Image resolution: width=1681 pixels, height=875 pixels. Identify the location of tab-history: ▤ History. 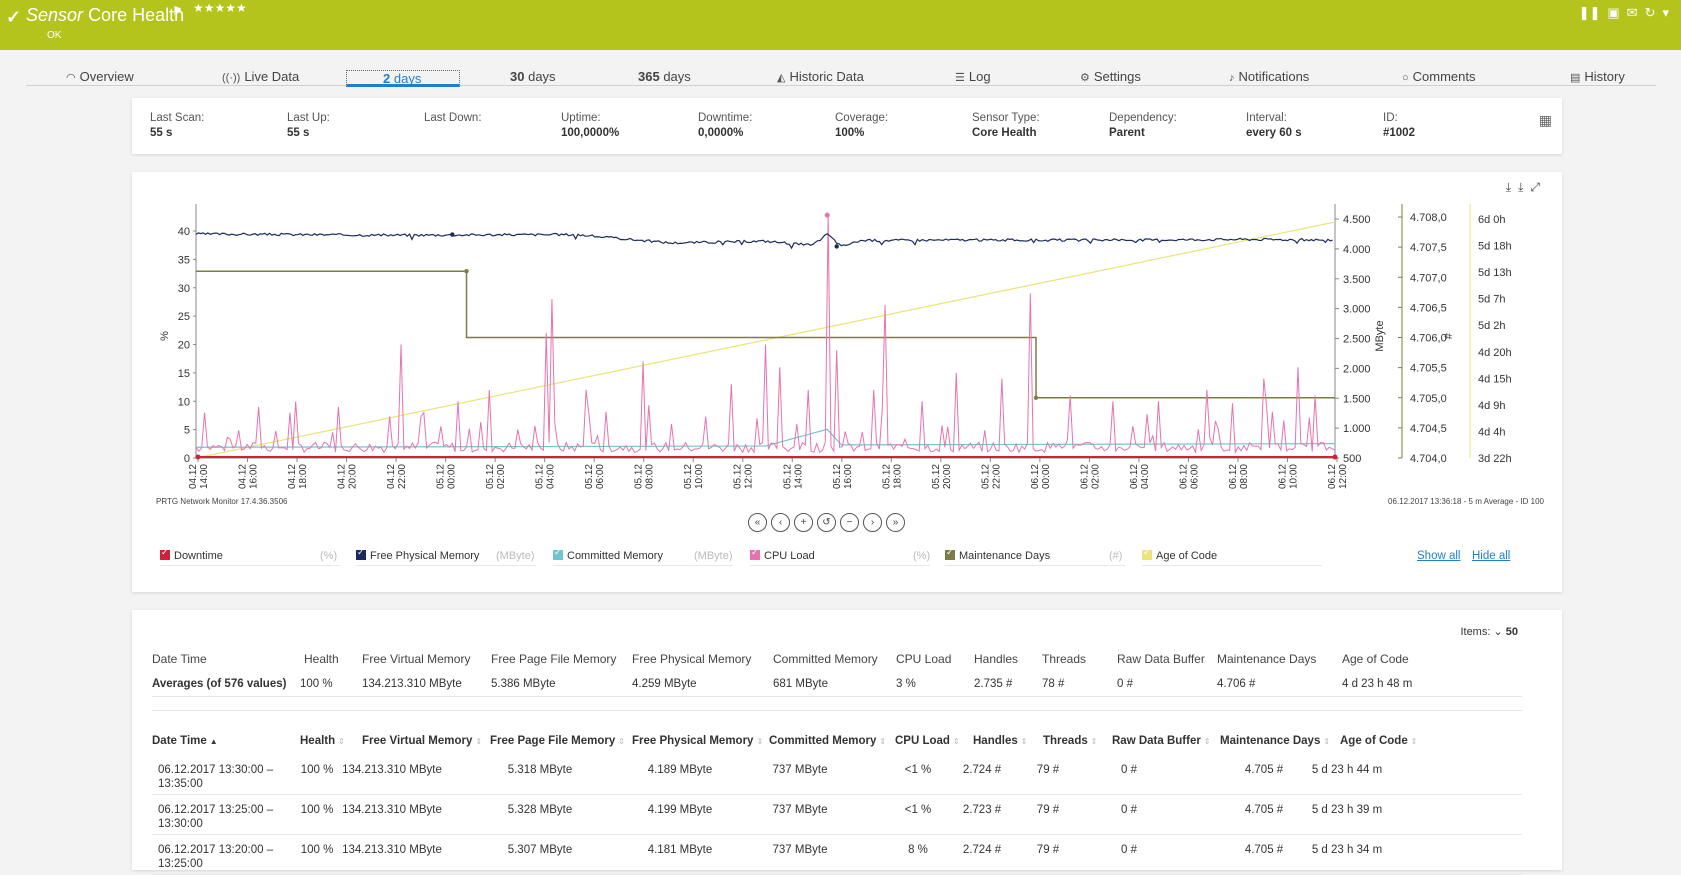
(1597, 76).